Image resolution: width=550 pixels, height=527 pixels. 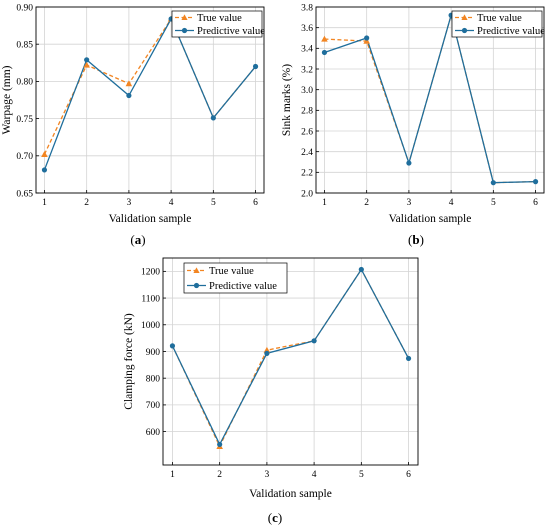 I want to click on y-tick-label: 700, so click(x=153, y=406).